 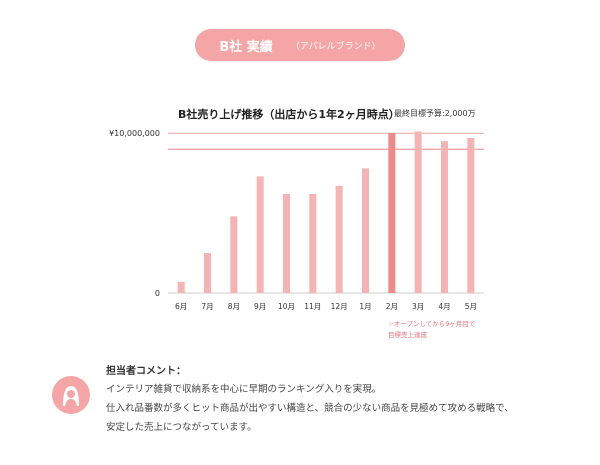 I want to click on chart-title: B社売り上げ推移（出店から1年2ヶ月時点）, so click(x=289, y=114).